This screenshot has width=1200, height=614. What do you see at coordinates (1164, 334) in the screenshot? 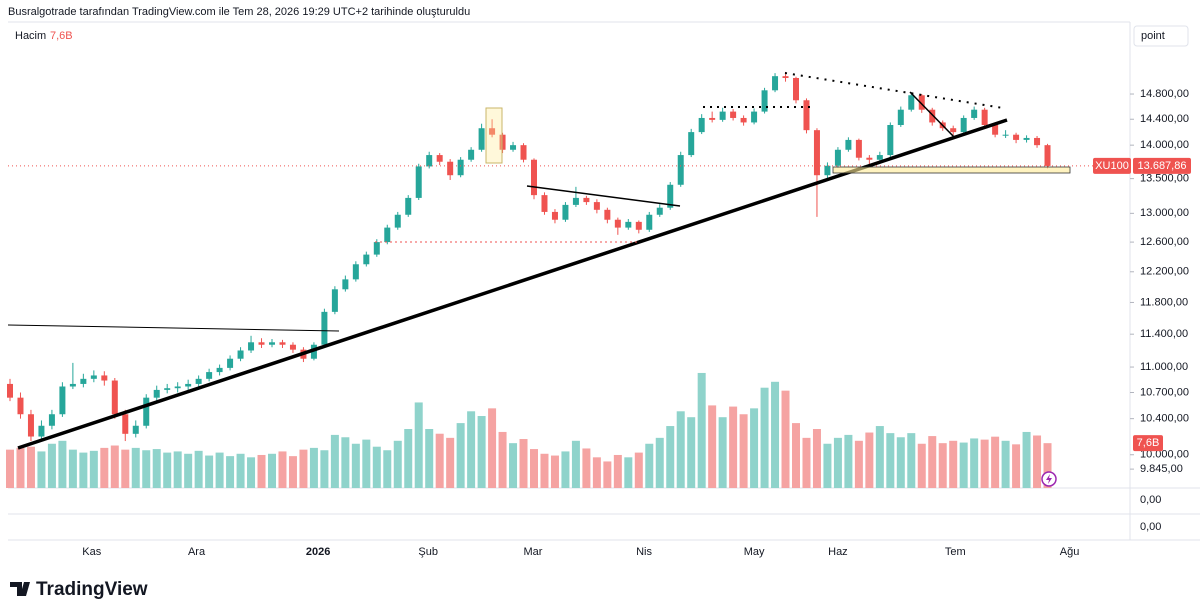
I see `y-tick-label: 11.400,00` at bounding box center [1164, 334].